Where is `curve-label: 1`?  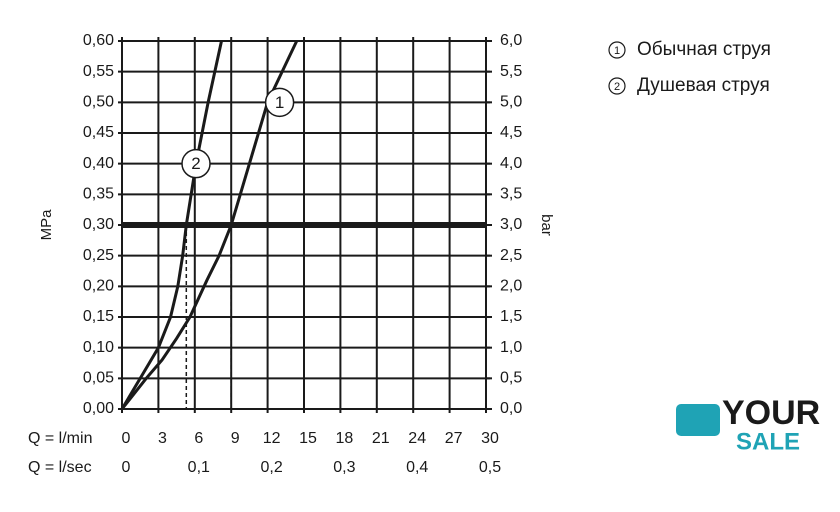 curve-label: 1 is located at coordinates (279, 102).